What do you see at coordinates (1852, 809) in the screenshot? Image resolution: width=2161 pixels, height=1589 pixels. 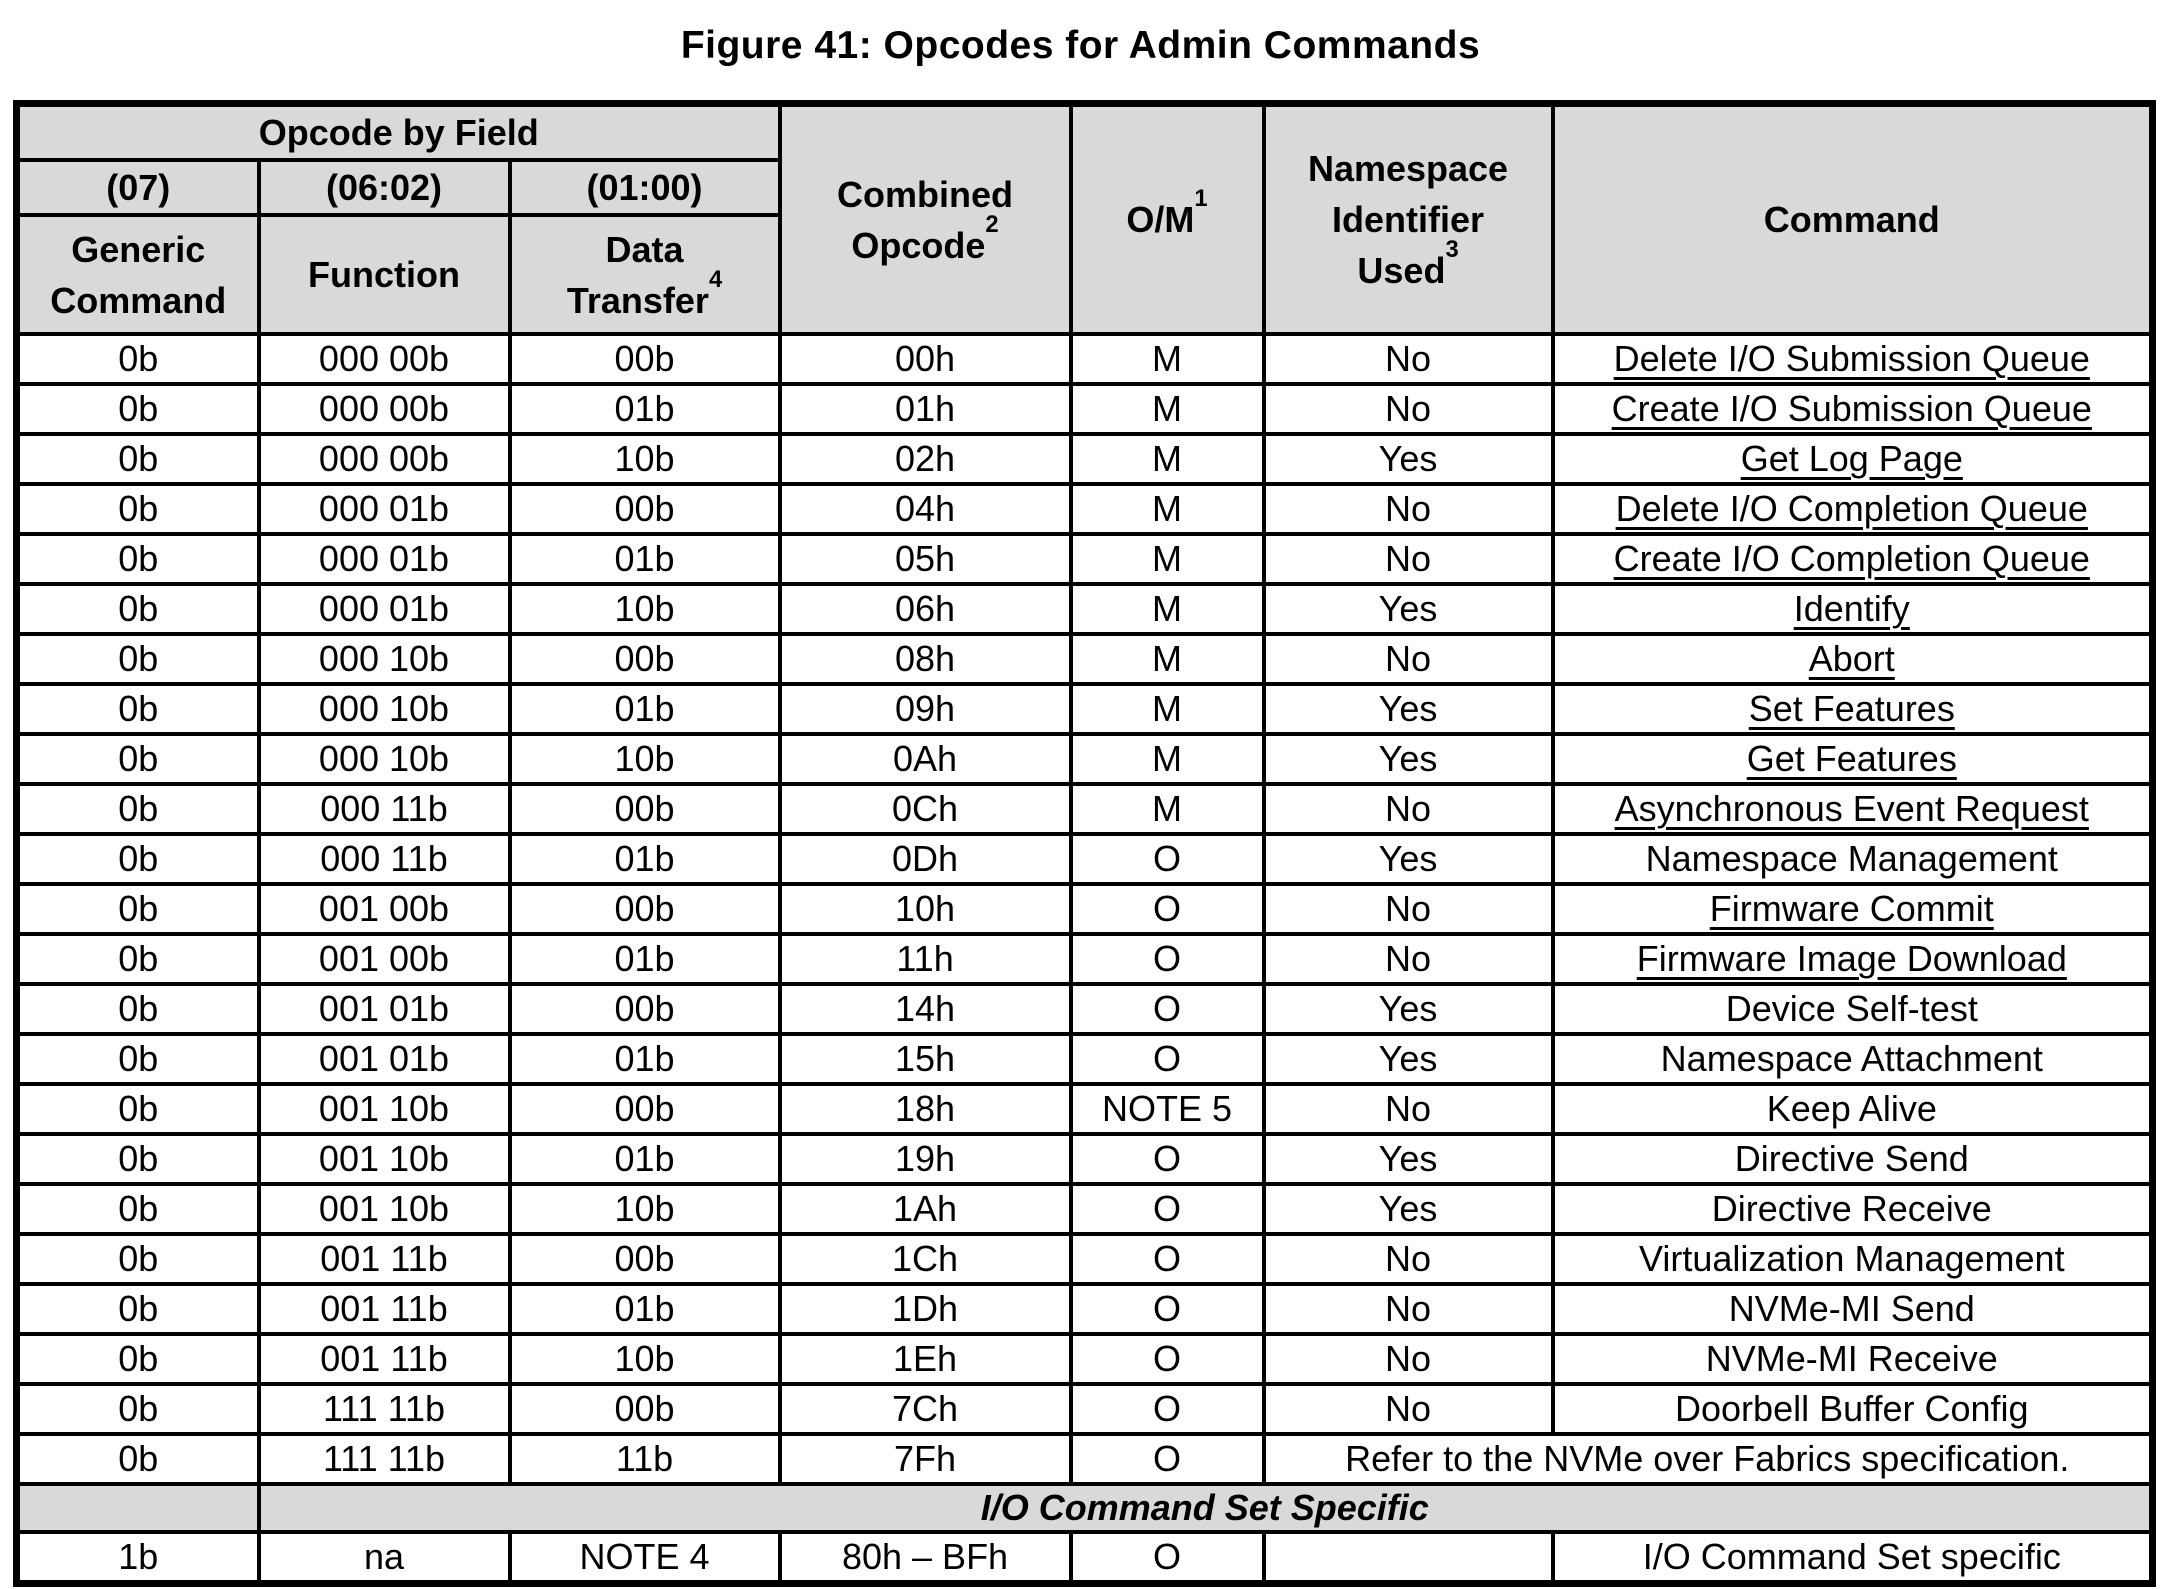 I see `cell-command: Asynchronous Event Request` at bounding box center [1852, 809].